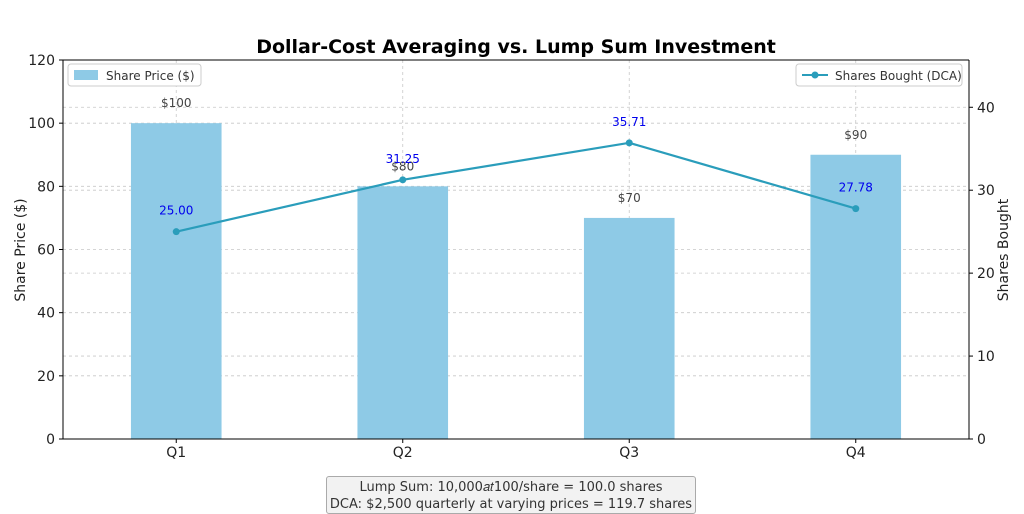  What do you see at coordinates (629, 122) in the screenshot?
I see `line-value-label: 35.71` at bounding box center [629, 122].